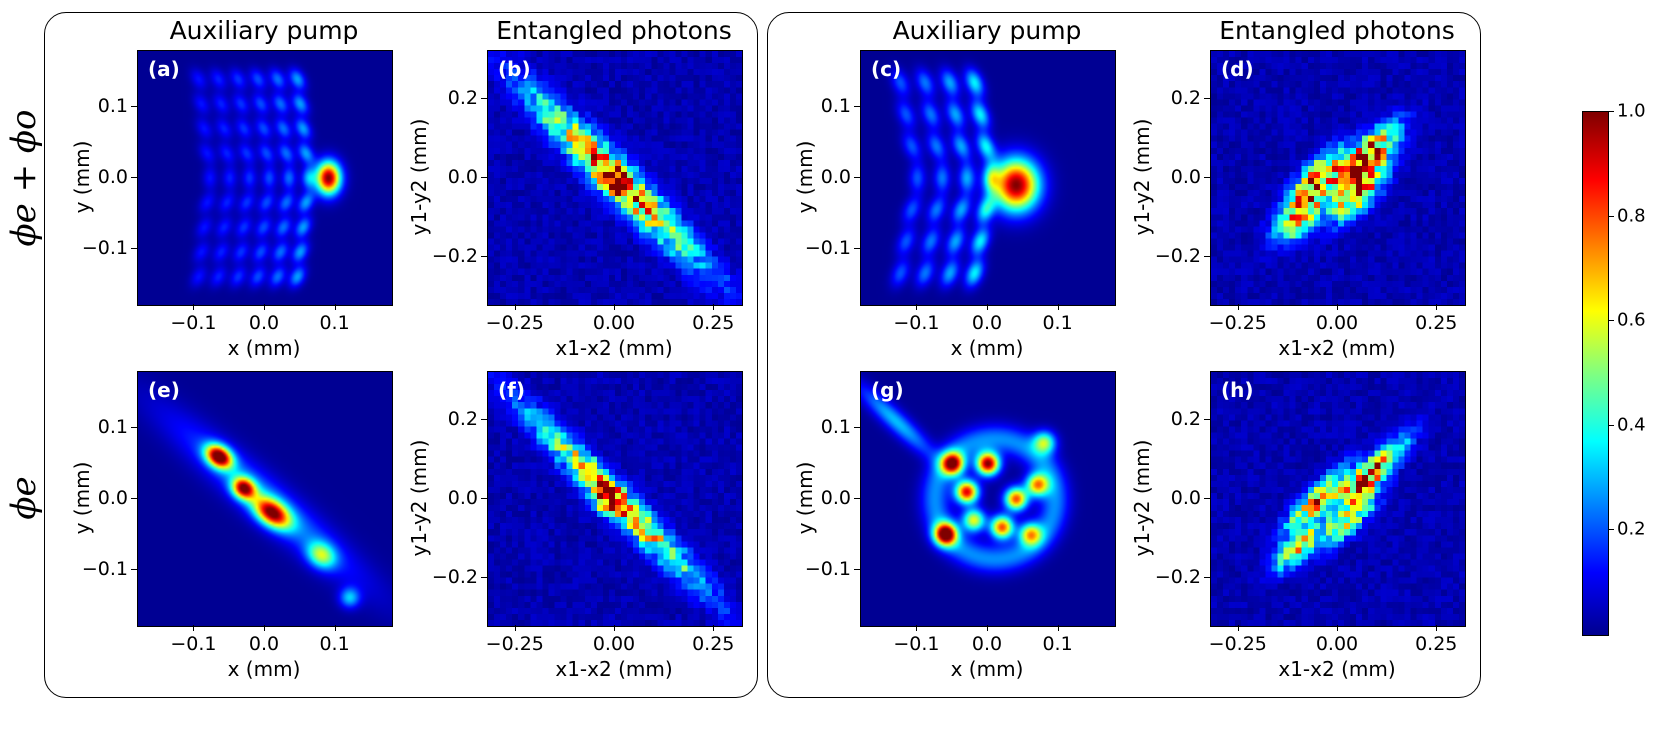 The height and width of the screenshot is (748, 1661). Describe the element at coordinates (514, 69) in the screenshot. I see `panel-label: (b)` at that location.